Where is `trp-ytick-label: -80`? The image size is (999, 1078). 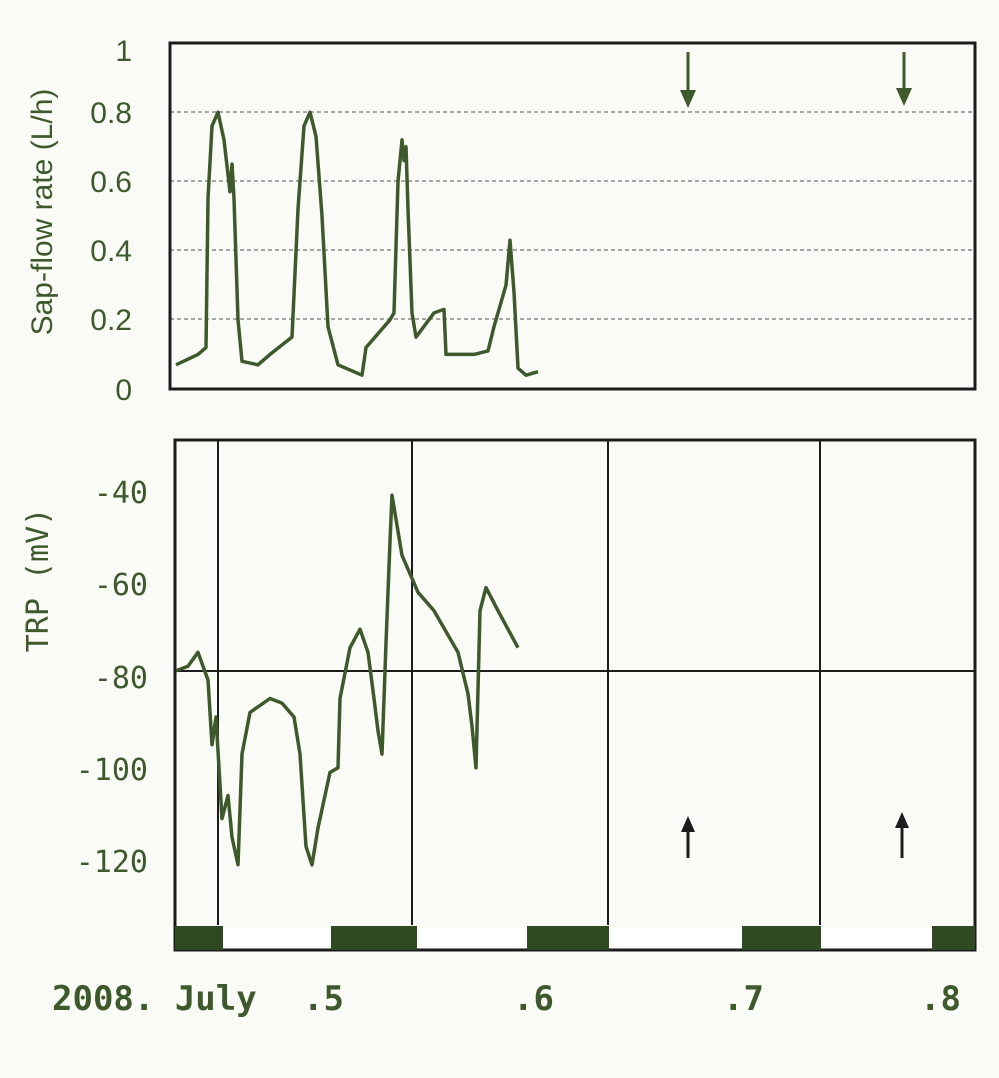
trp-ytick-label: -80 is located at coordinates (121, 678).